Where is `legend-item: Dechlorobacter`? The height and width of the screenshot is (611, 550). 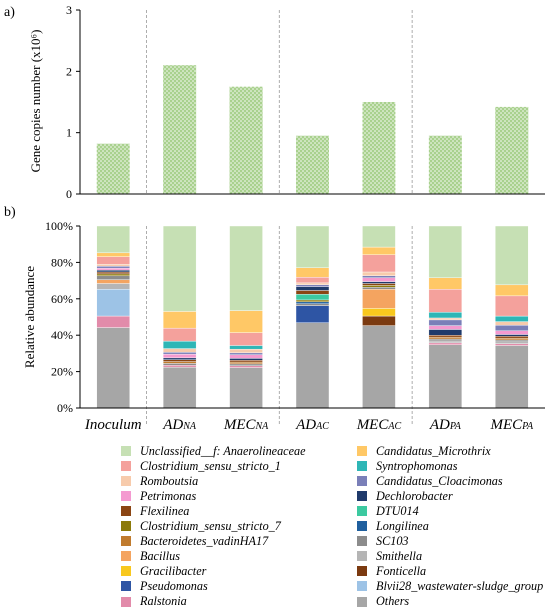 legend-item: Dechlorobacter is located at coordinates (405, 496).